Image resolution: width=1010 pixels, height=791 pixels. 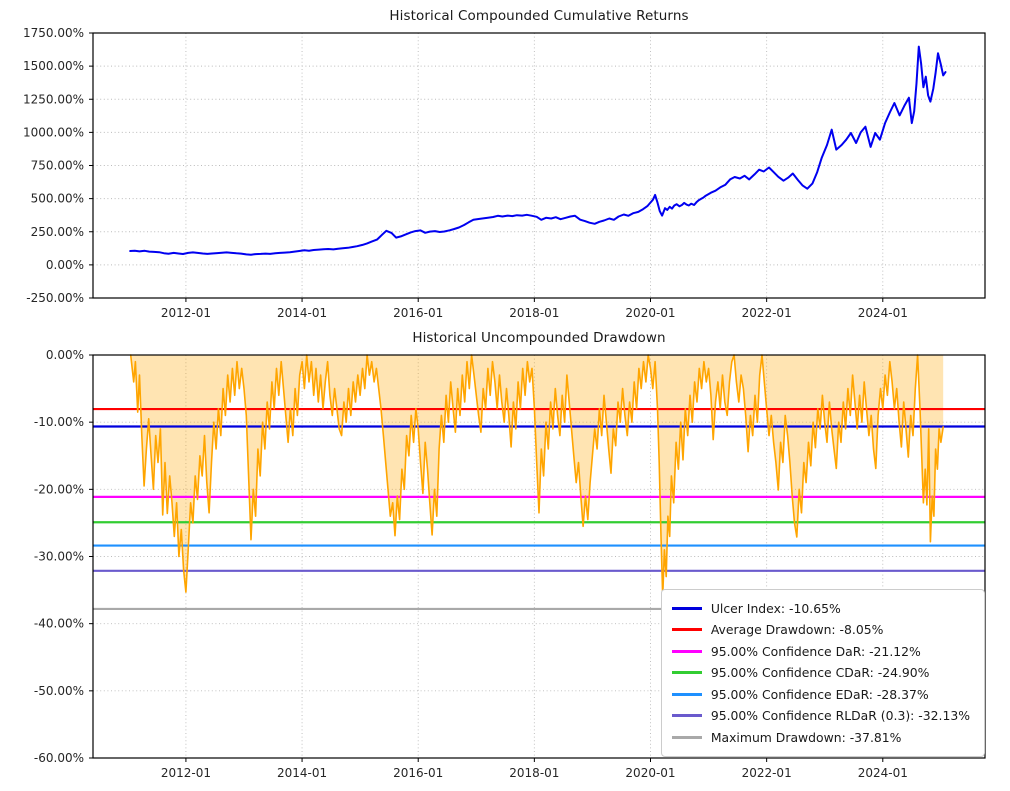 I want to click on maximum-drawdown-legend-line, so click(x=686, y=737).